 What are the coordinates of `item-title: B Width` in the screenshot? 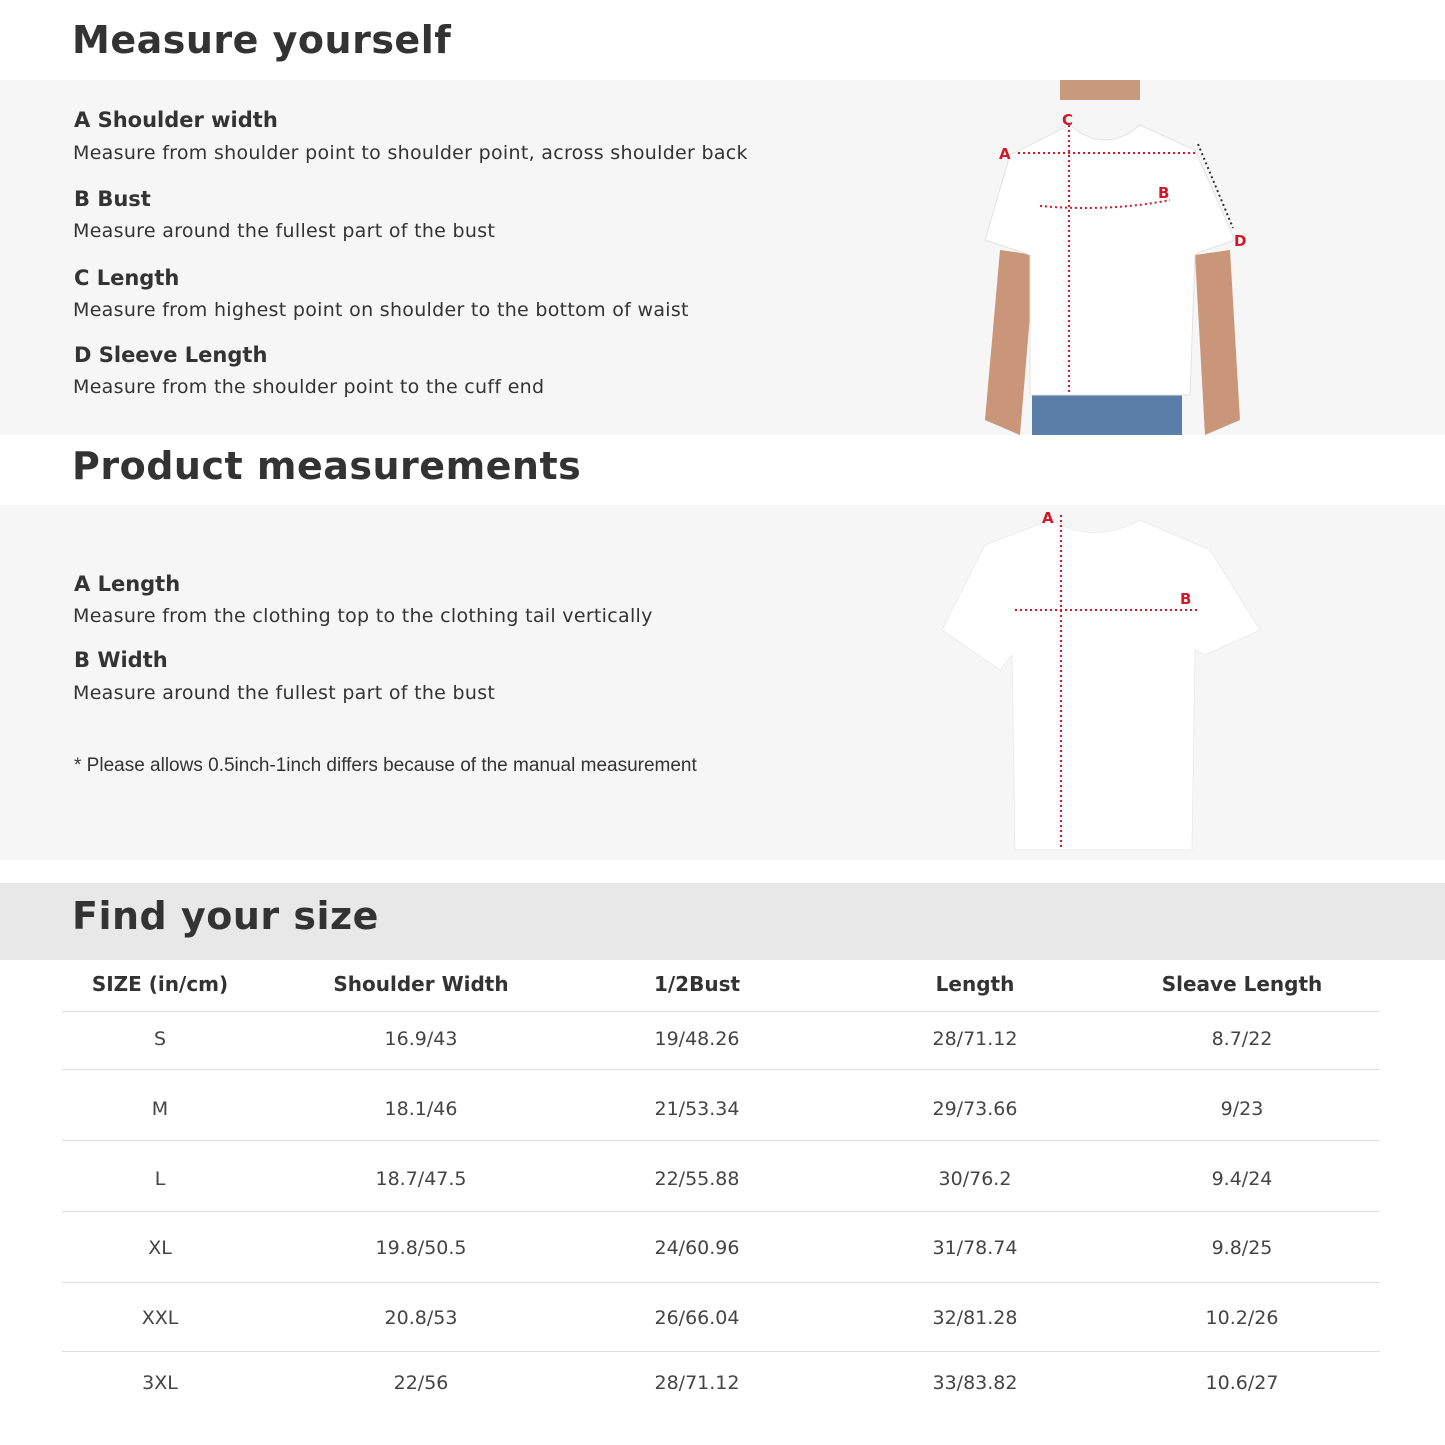 It's located at (121, 660).